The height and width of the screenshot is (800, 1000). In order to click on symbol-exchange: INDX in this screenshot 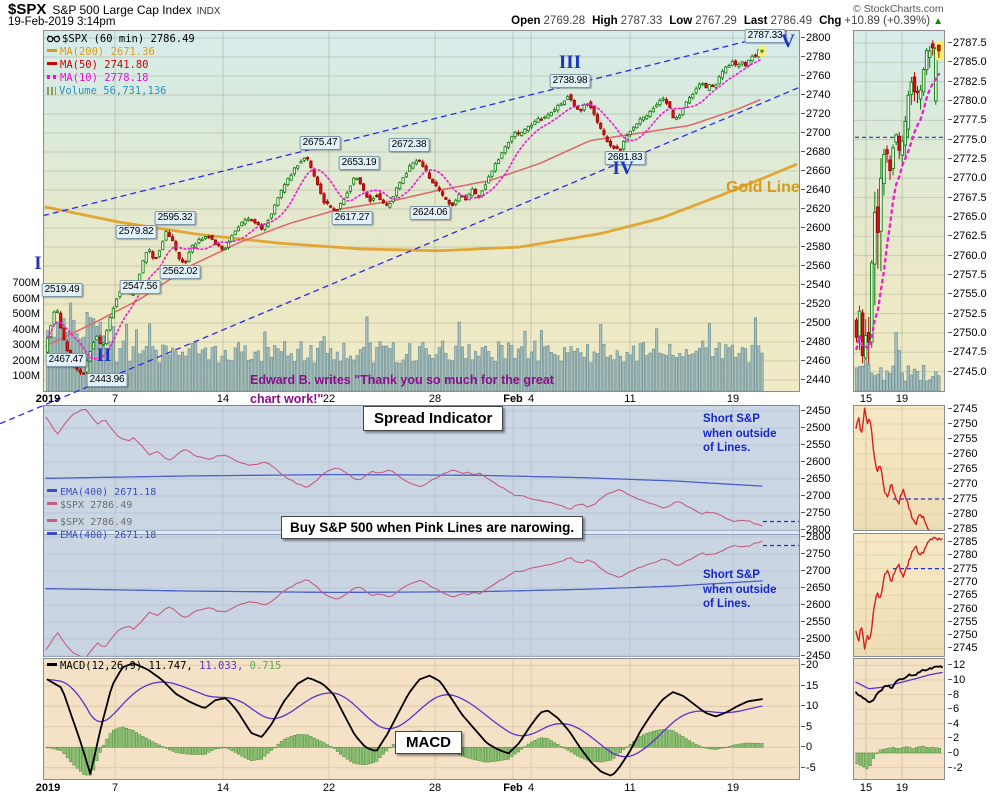, I will do `click(208, 11)`.